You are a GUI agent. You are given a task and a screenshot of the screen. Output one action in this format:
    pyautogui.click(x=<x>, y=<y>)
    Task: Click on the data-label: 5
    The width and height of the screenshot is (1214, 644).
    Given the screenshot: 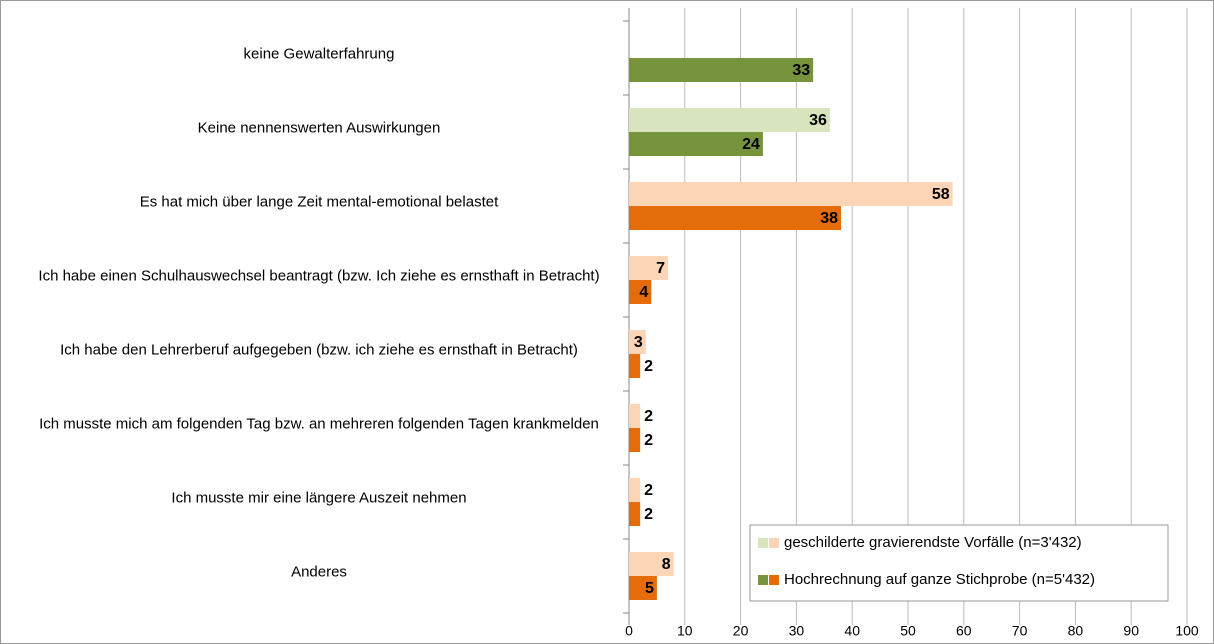 What is the action you would take?
    pyautogui.click(x=649, y=588)
    